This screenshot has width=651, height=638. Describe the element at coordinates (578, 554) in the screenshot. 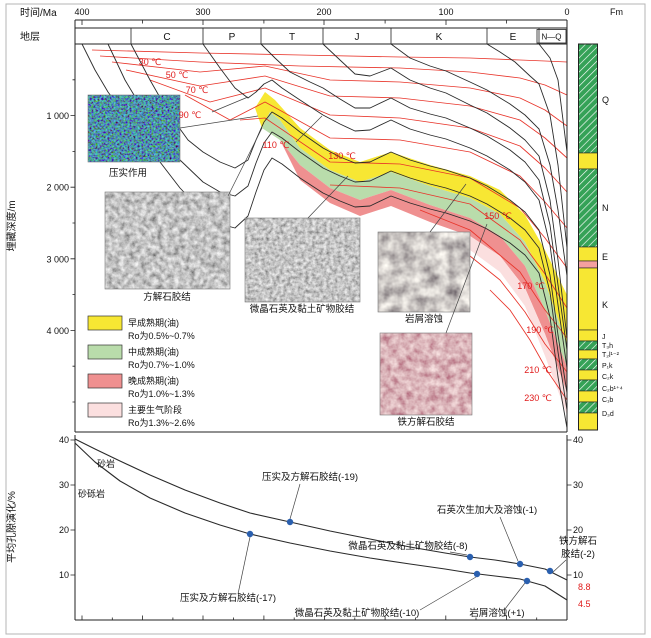

I see `ann-fe-calcite-line2: 胶结(-2)` at that location.